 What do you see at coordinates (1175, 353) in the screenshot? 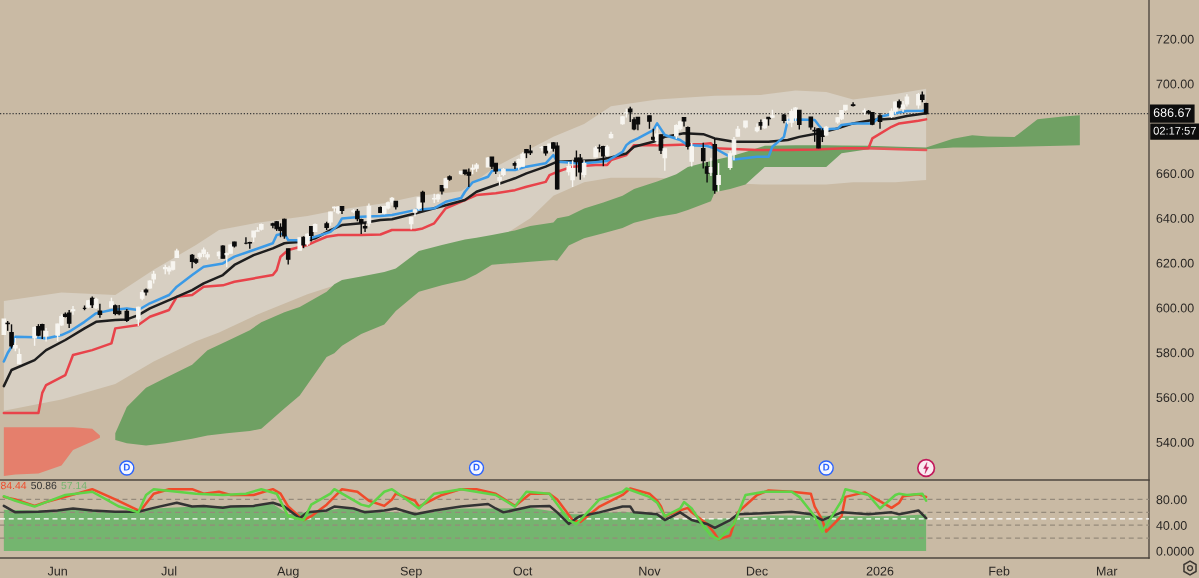
I see `y-tick-label: 580.00` at bounding box center [1175, 353].